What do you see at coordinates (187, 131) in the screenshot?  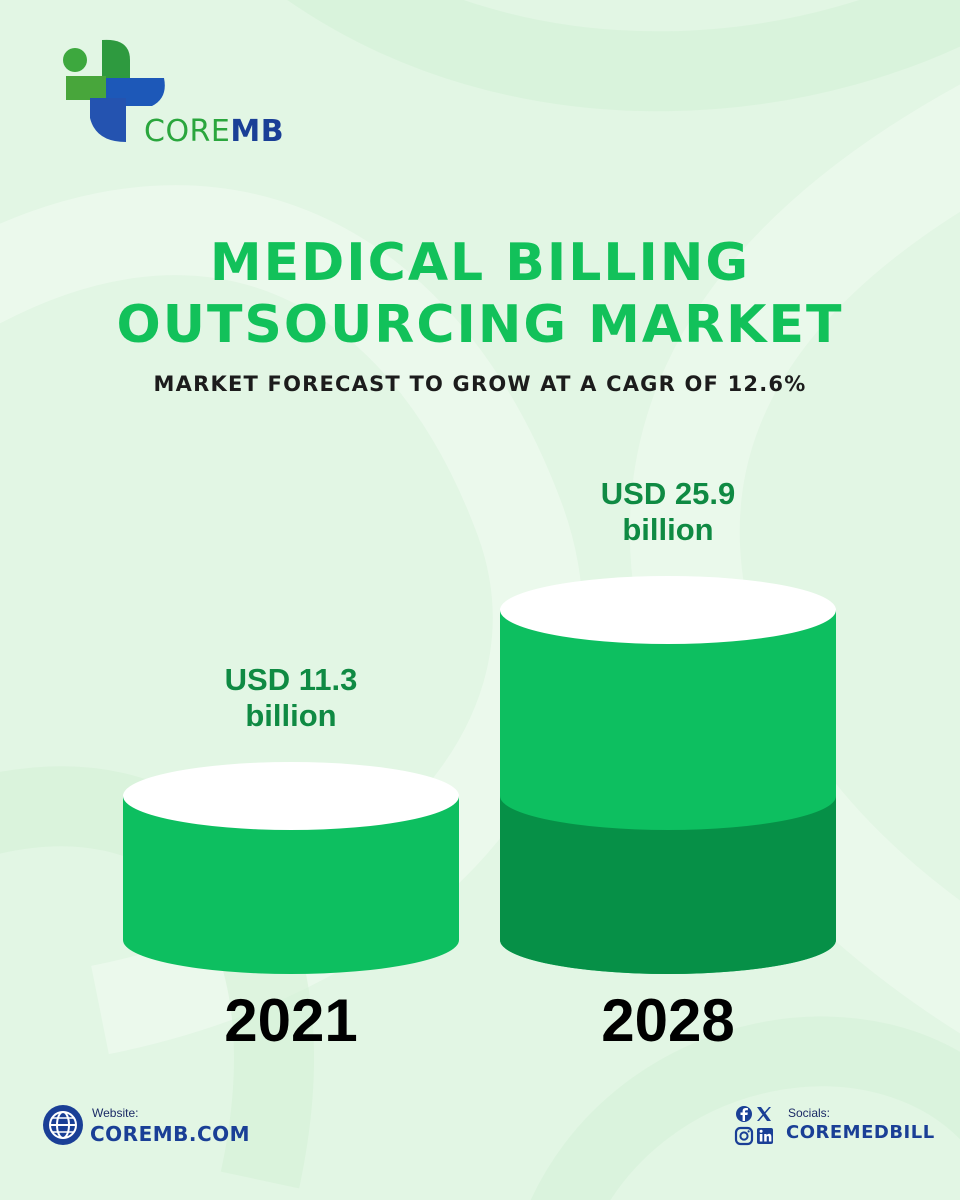 I see `logo-word-core: CORE` at bounding box center [187, 131].